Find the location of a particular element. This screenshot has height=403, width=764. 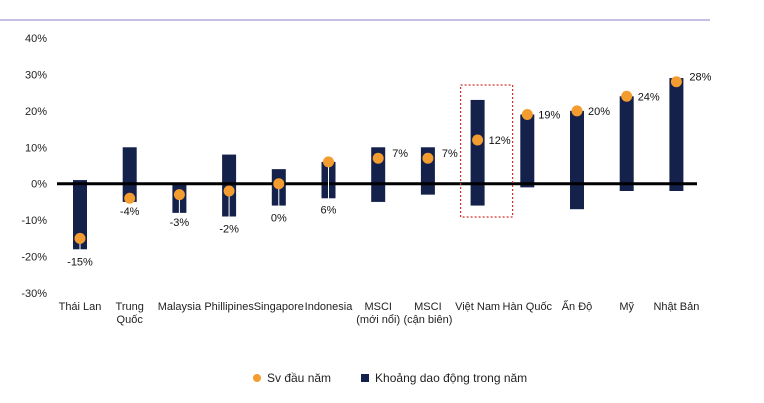

y-tick-label: 30% is located at coordinates (36, 75).